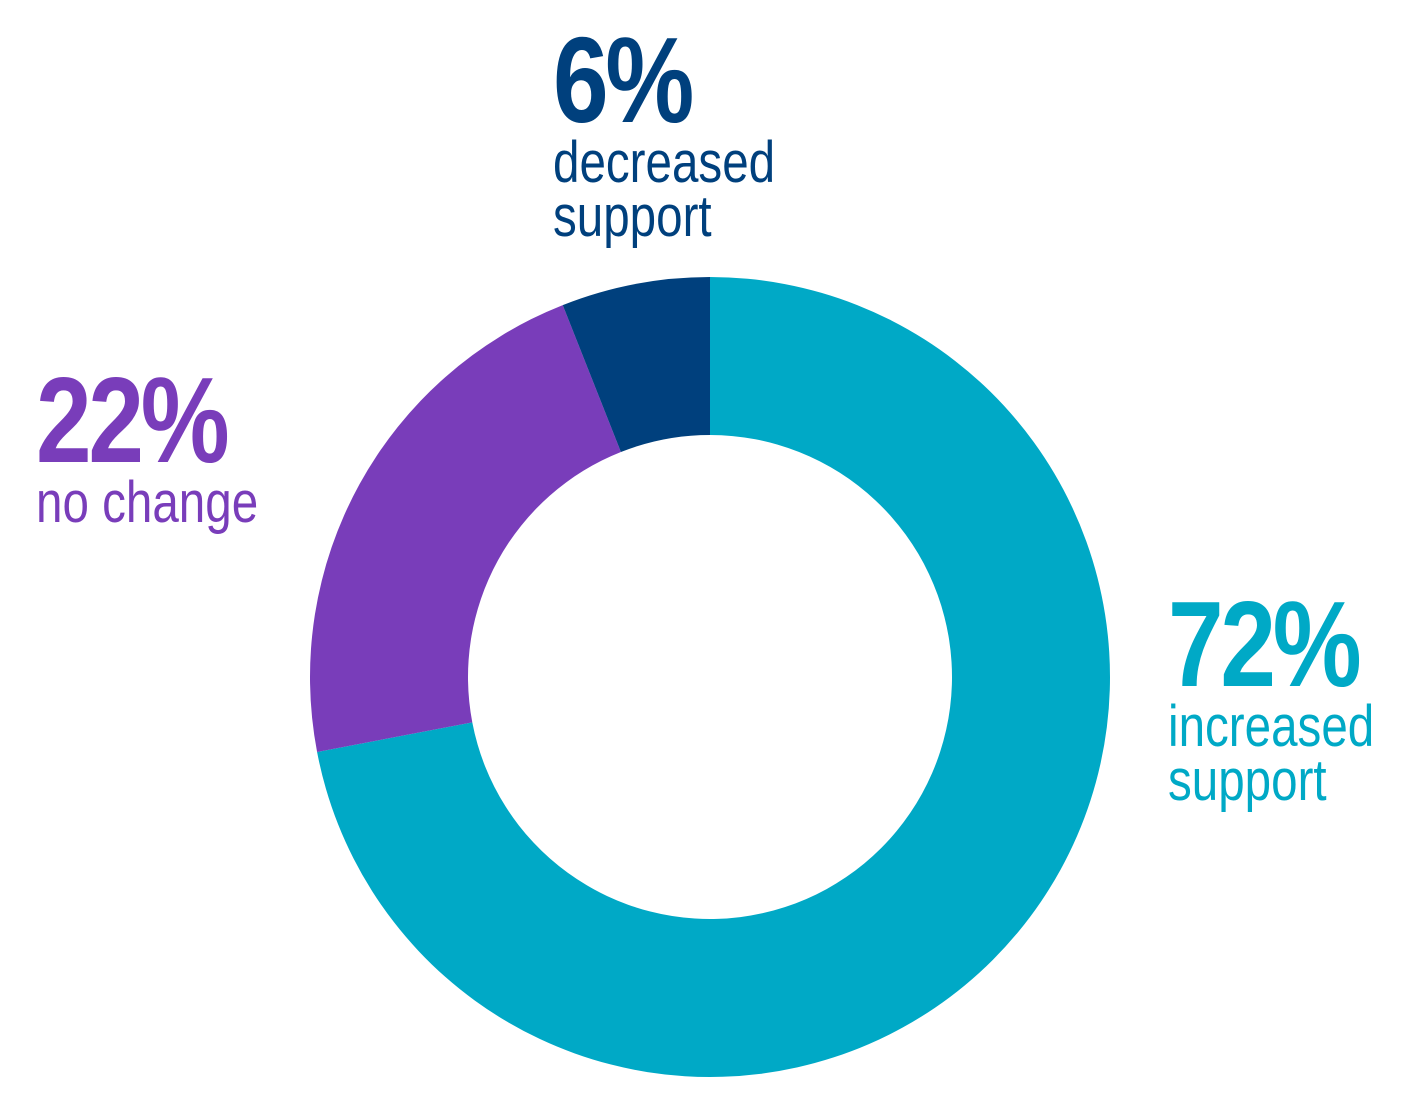 The image size is (1422, 1114). What do you see at coordinates (623, 80) in the screenshot?
I see `value-label: 6%` at bounding box center [623, 80].